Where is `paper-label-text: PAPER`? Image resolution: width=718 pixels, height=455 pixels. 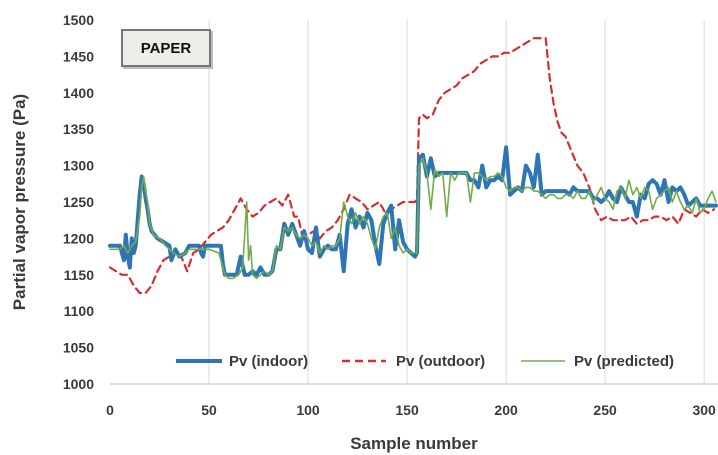
paper-label-text: PAPER is located at coordinates (166, 48).